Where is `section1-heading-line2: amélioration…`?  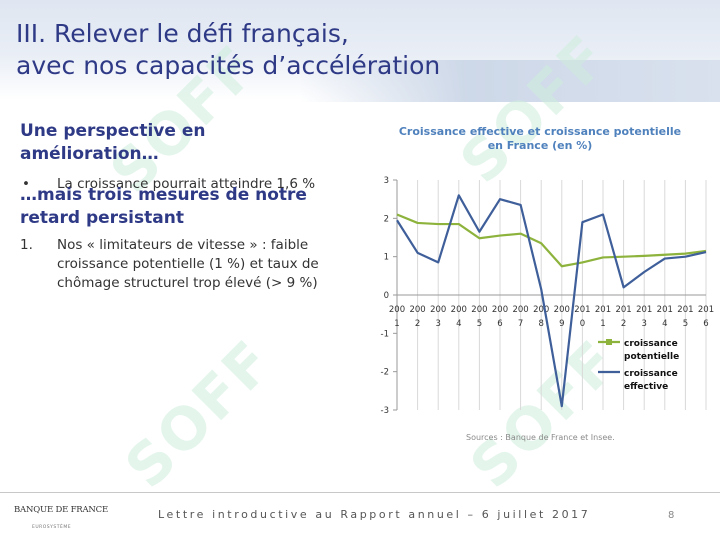 section1-heading-line2: amélioration… is located at coordinates (89, 154).